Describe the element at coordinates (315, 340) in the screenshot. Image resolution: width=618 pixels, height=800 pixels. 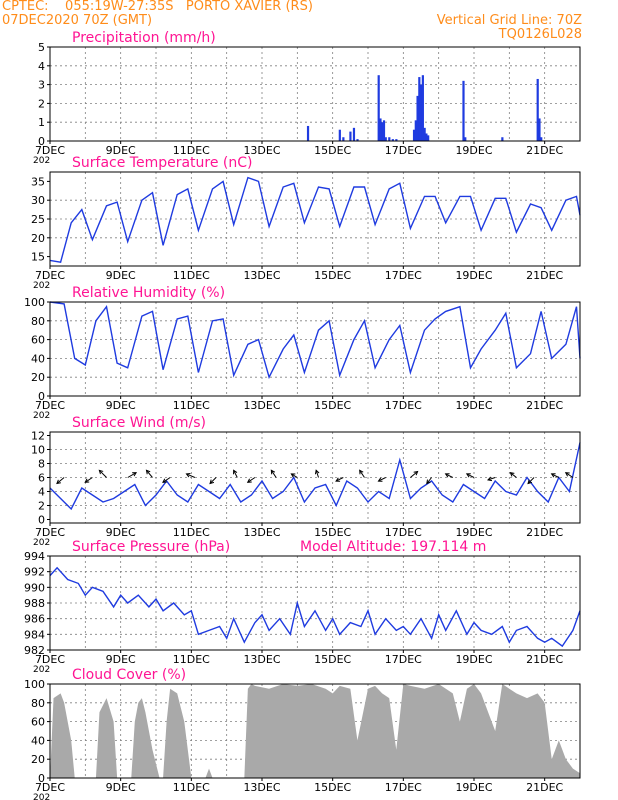
I see `series-line` at that location.